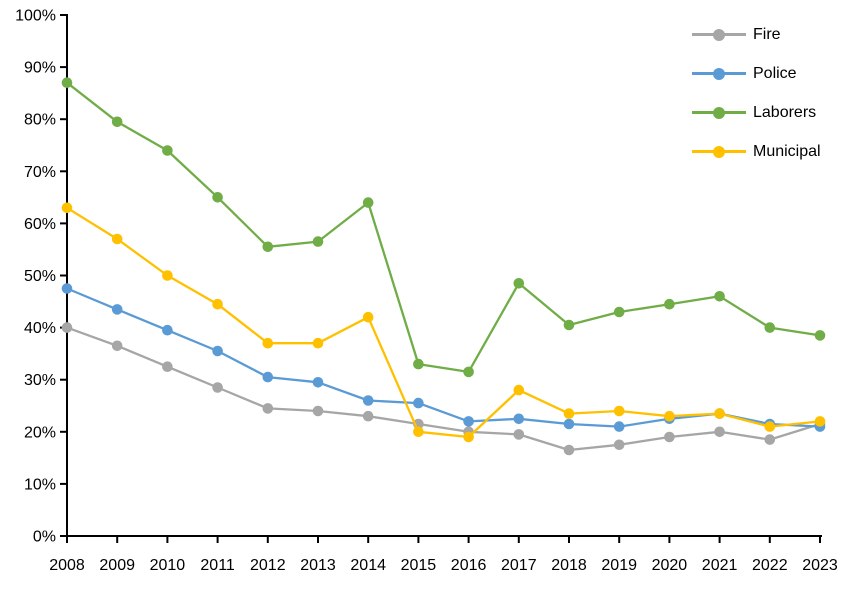  What do you see at coordinates (767, 34) in the screenshot?
I see `legend-label: Fire` at bounding box center [767, 34].